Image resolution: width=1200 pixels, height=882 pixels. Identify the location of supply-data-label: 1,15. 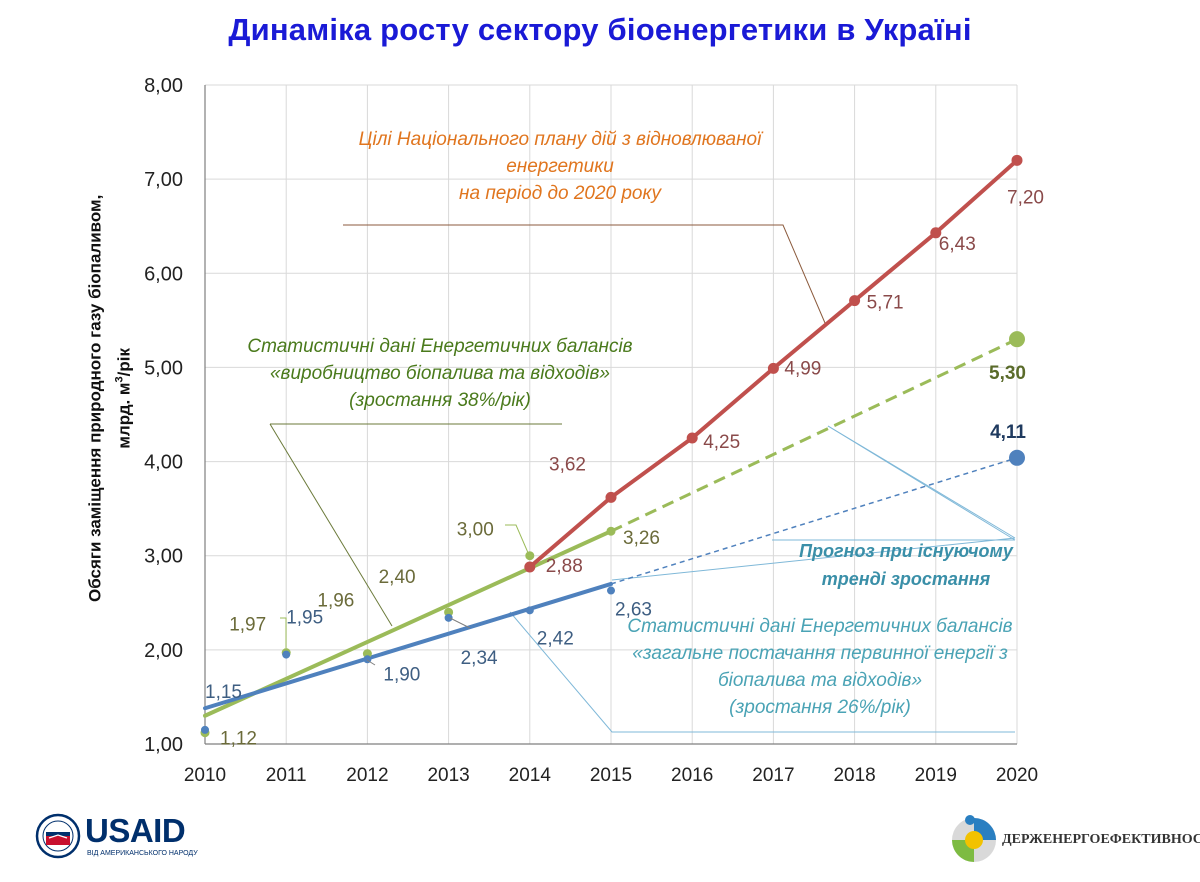
(223, 692).